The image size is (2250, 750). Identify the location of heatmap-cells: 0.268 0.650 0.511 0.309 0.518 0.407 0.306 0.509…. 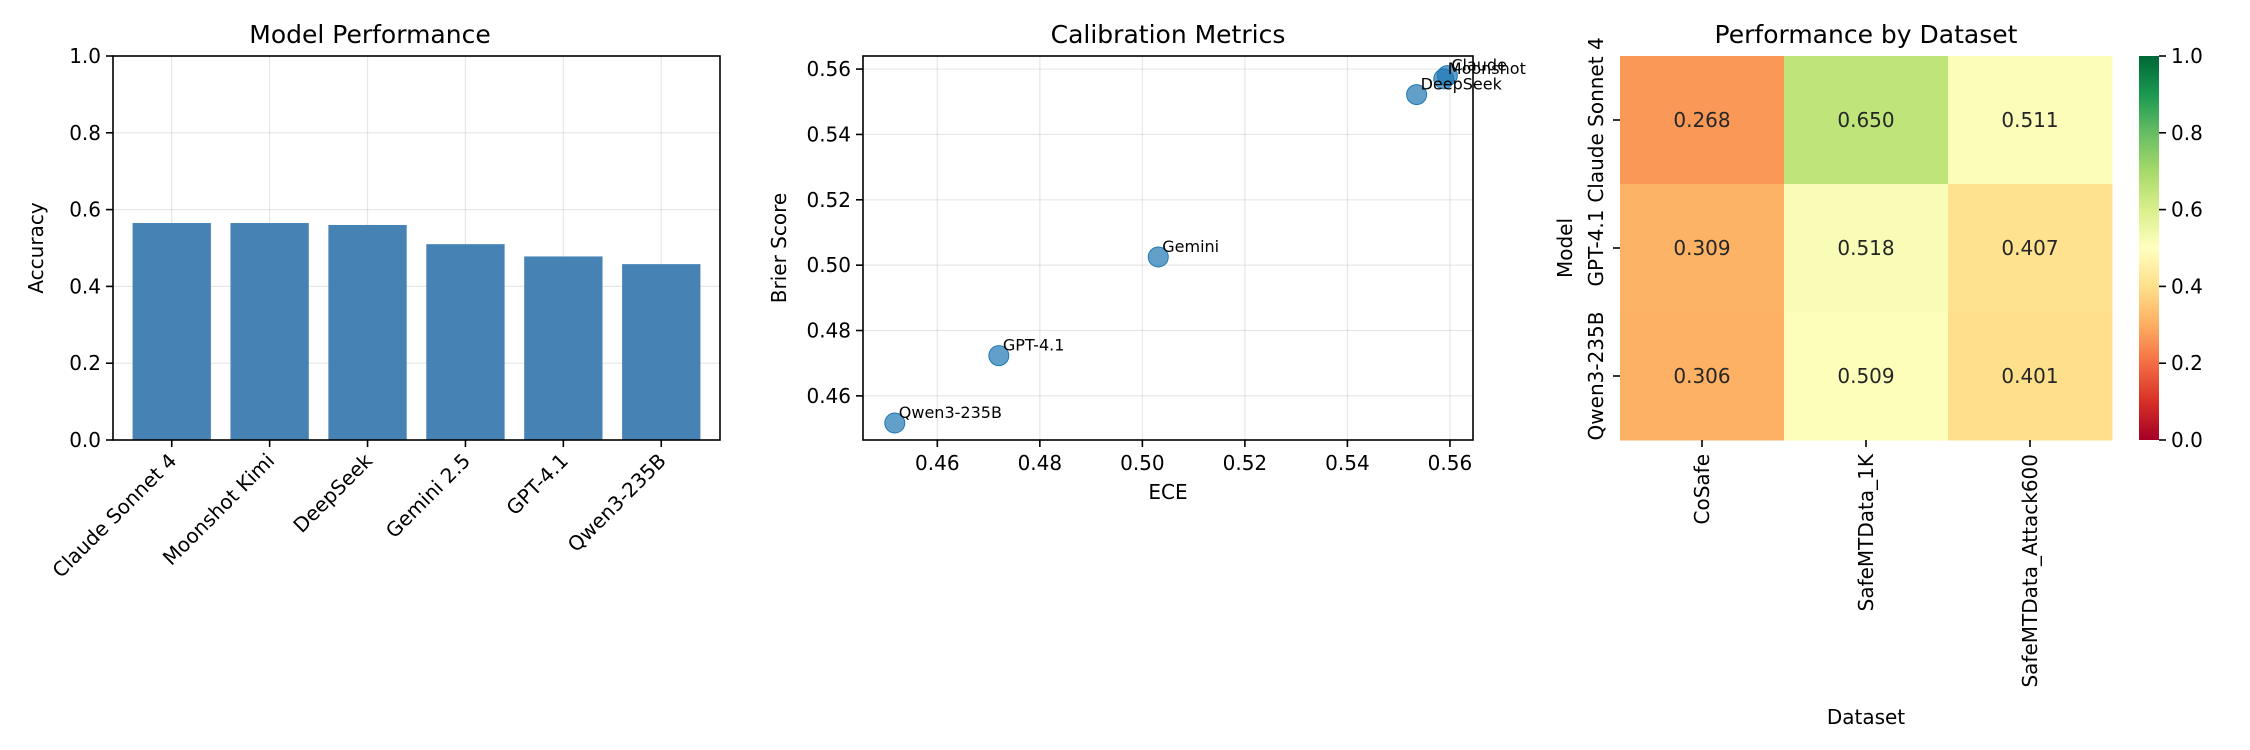
(1866, 248).